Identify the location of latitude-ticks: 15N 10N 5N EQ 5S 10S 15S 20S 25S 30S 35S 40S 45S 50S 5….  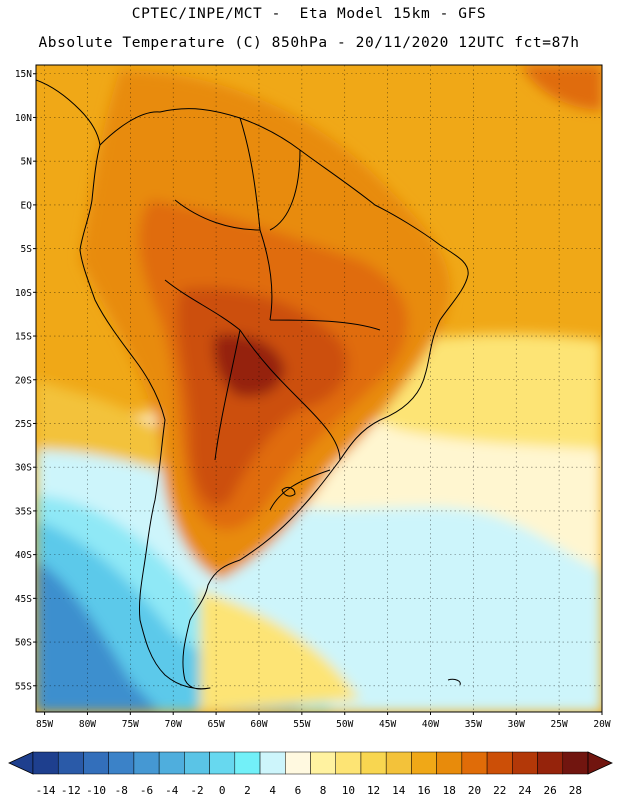
(25, 380).